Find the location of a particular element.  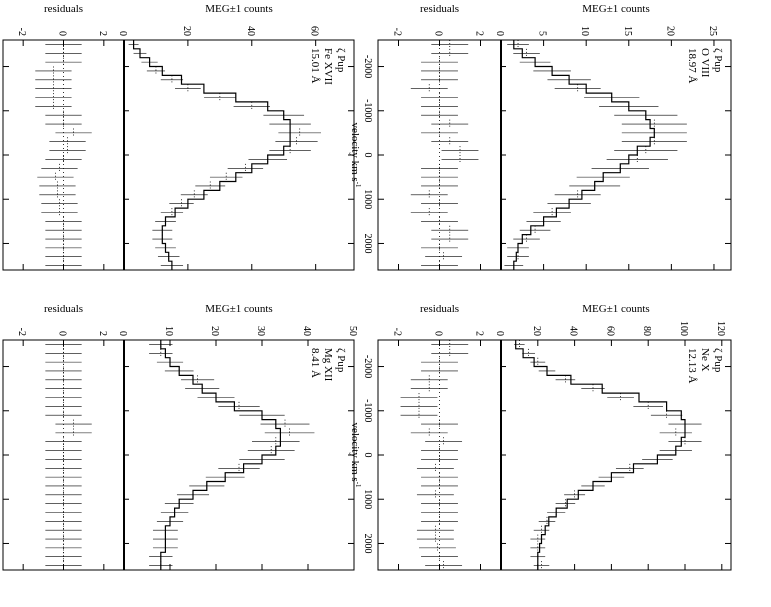

y-tick-label: 120 is located at coordinates (720, 328).